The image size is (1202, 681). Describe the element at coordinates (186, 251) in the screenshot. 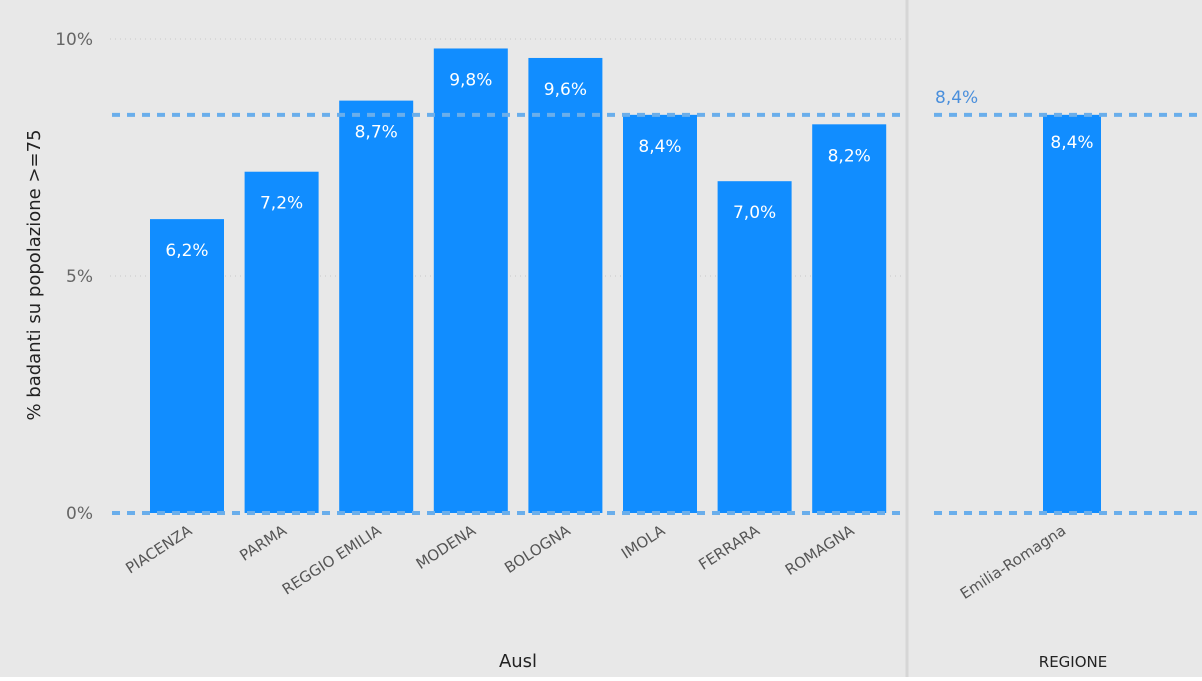

I see `bar-data-label: 6,2%` at that location.